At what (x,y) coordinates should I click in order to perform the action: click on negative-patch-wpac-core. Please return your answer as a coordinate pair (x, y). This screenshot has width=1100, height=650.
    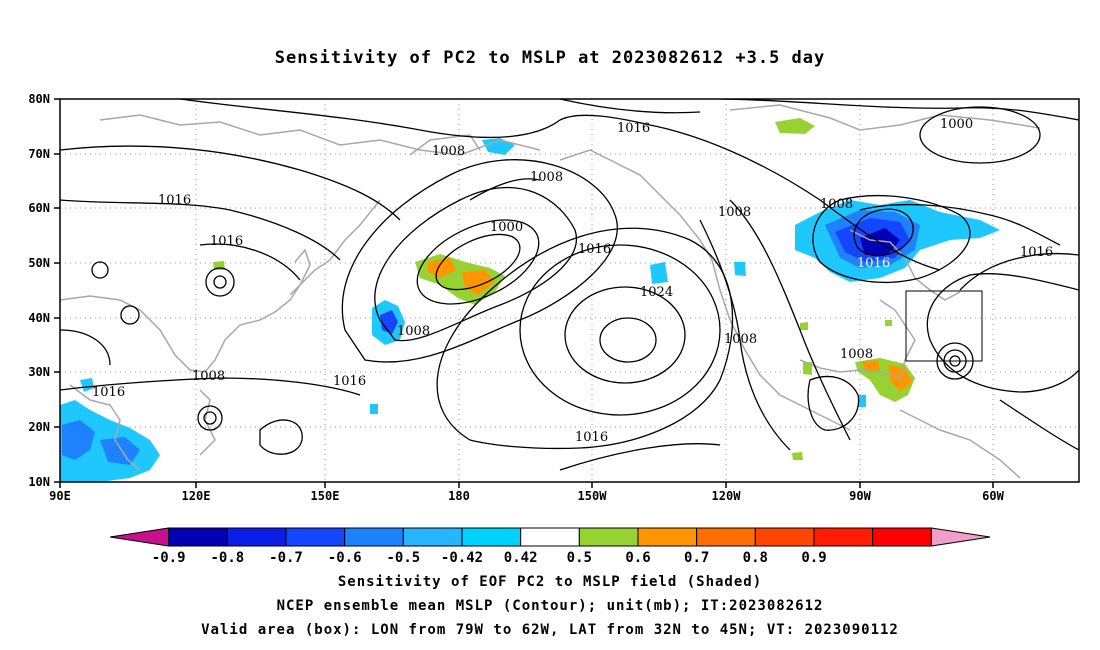
    Looking at the image, I should click on (389, 322).